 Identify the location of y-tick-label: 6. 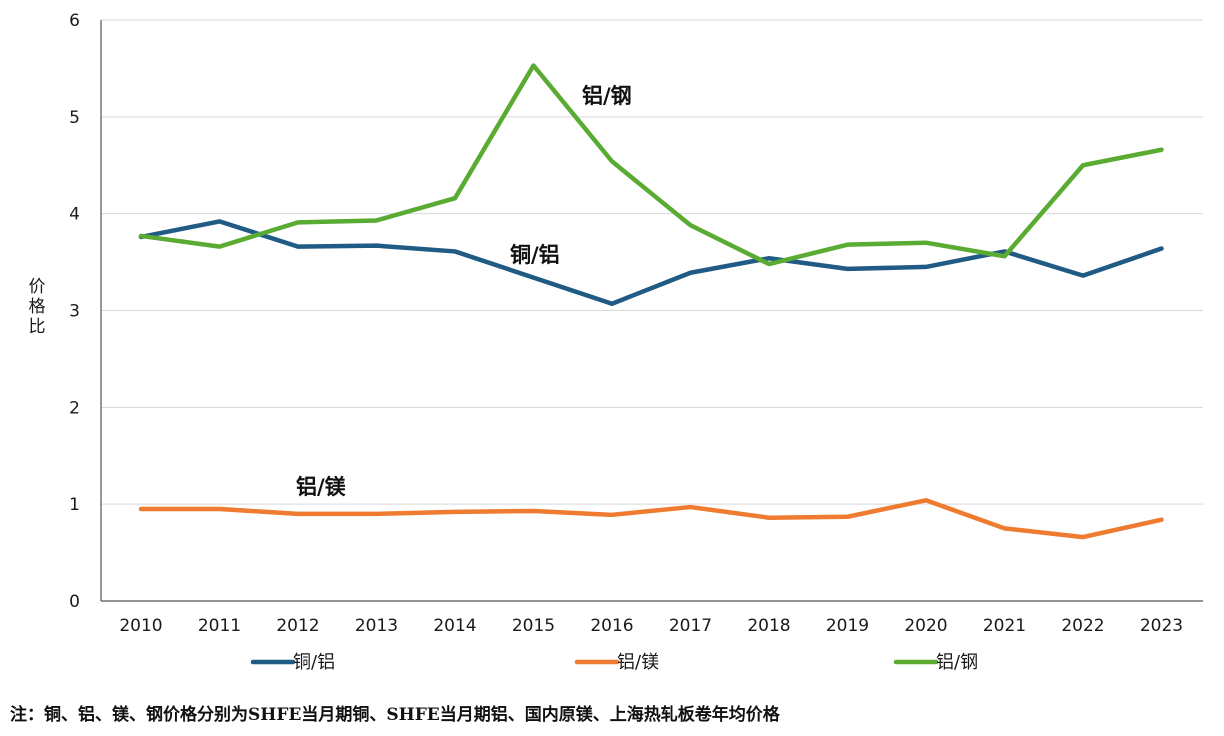
(74, 21).